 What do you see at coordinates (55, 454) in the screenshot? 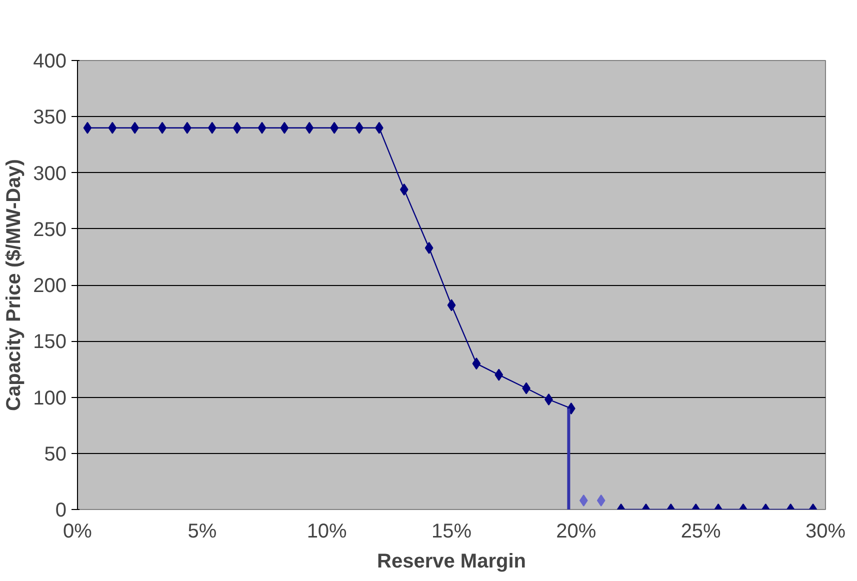
I see `y-tick-label: 50` at bounding box center [55, 454].